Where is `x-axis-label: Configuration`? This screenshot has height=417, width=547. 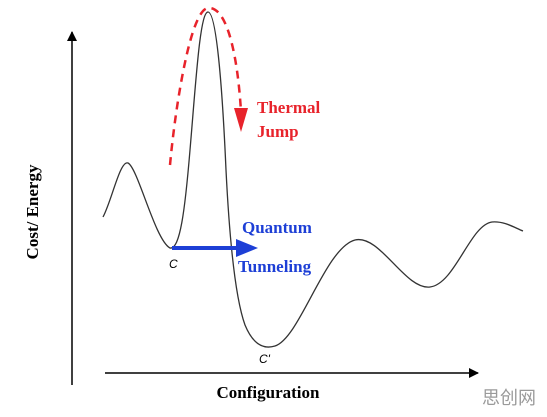 x-axis-label: Configuration is located at coordinates (269, 392).